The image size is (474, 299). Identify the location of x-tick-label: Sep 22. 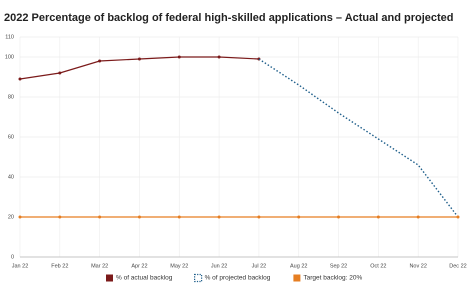
(338, 266).